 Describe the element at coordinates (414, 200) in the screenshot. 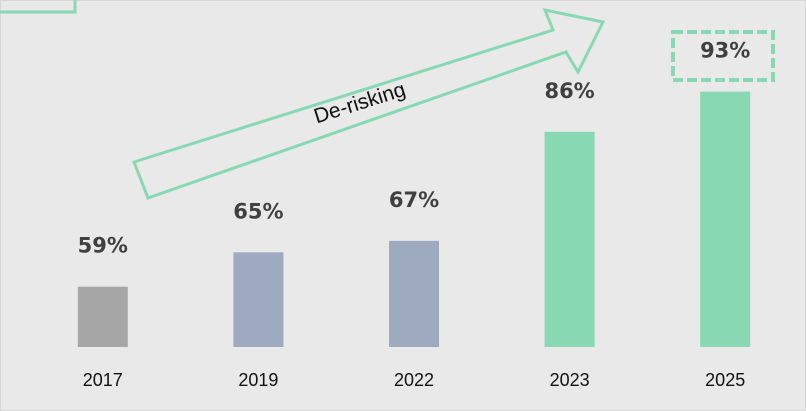

I see `value-label: 67%` at that location.